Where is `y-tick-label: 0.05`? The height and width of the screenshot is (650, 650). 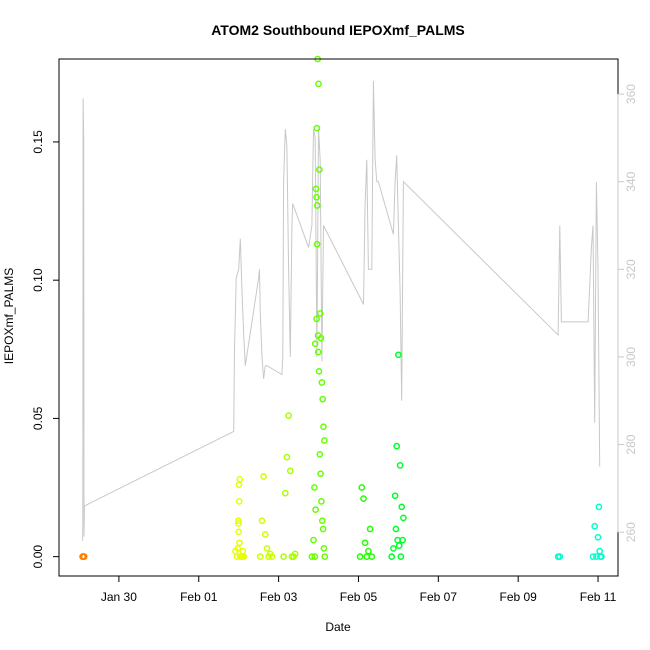 y-tick-label: 0.05 is located at coordinates (38, 418).